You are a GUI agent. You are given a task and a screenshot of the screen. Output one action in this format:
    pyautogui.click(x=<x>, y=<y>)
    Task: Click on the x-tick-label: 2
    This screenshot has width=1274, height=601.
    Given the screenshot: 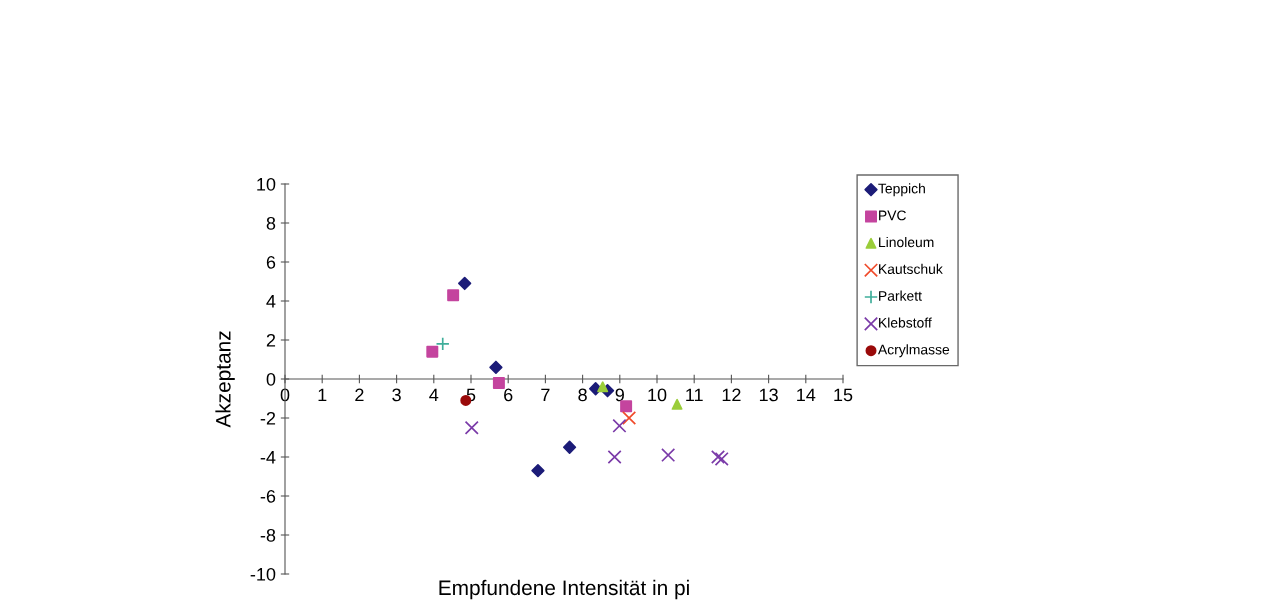 What is the action you would take?
    pyautogui.click(x=359, y=395)
    